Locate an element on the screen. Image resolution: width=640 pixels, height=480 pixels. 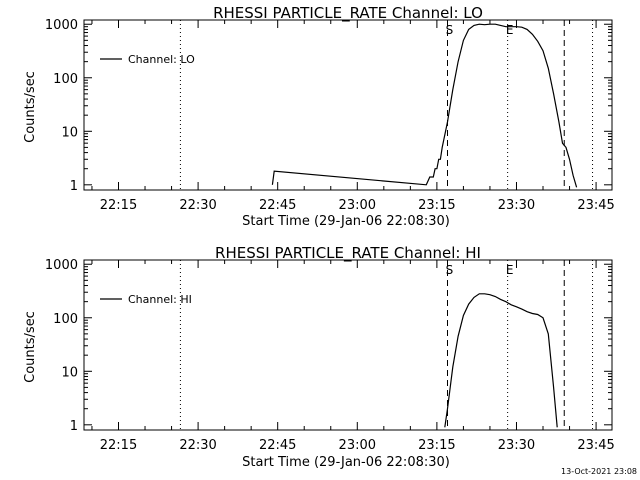
legend-label: Channel: LO is located at coordinates (161, 59).